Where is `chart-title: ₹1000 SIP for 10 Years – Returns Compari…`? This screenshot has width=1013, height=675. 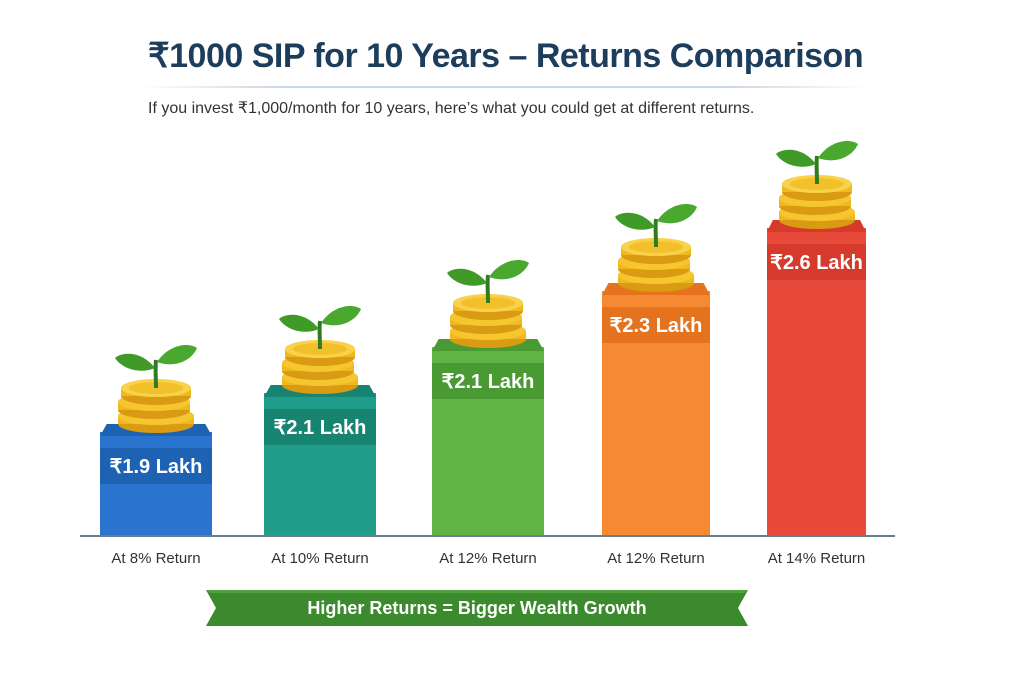 chart-title: ₹1000 SIP for 10 Years – Returns Compari… is located at coordinates (506, 56).